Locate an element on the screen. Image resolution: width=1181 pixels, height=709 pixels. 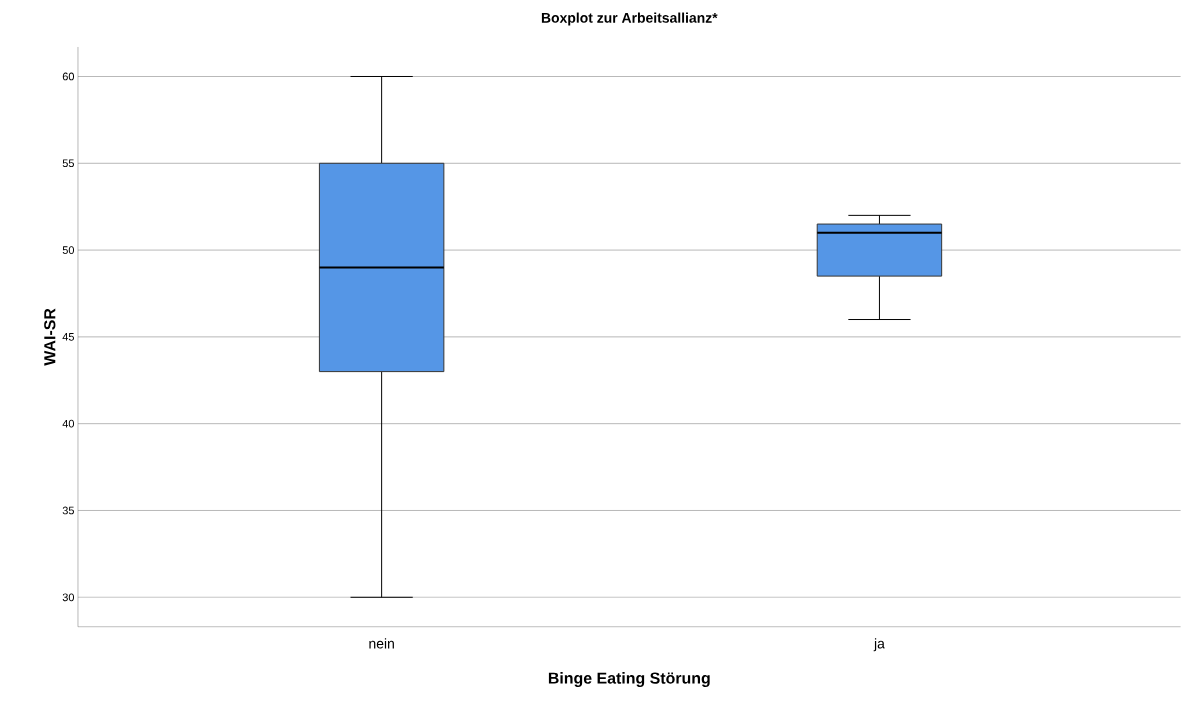
x-tick-label: nein is located at coordinates (381, 643).